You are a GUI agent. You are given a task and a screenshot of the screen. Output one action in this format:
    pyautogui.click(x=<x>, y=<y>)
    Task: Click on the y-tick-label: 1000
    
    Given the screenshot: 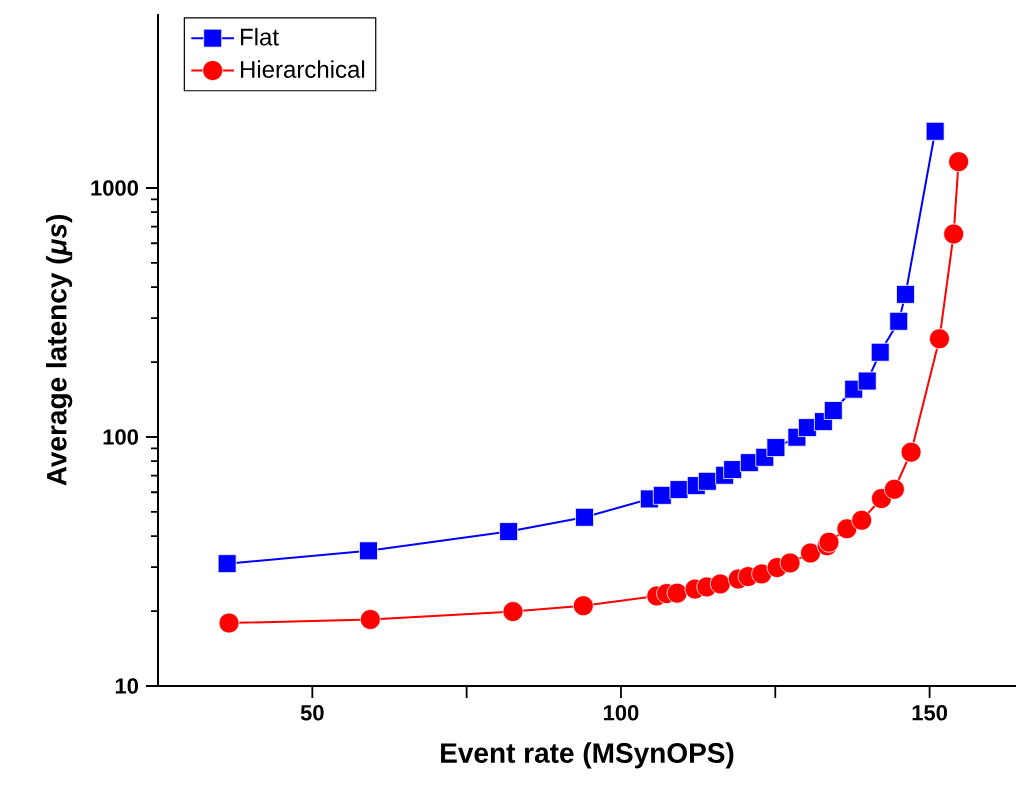 What is the action you would take?
    pyautogui.click(x=115, y=188)
    